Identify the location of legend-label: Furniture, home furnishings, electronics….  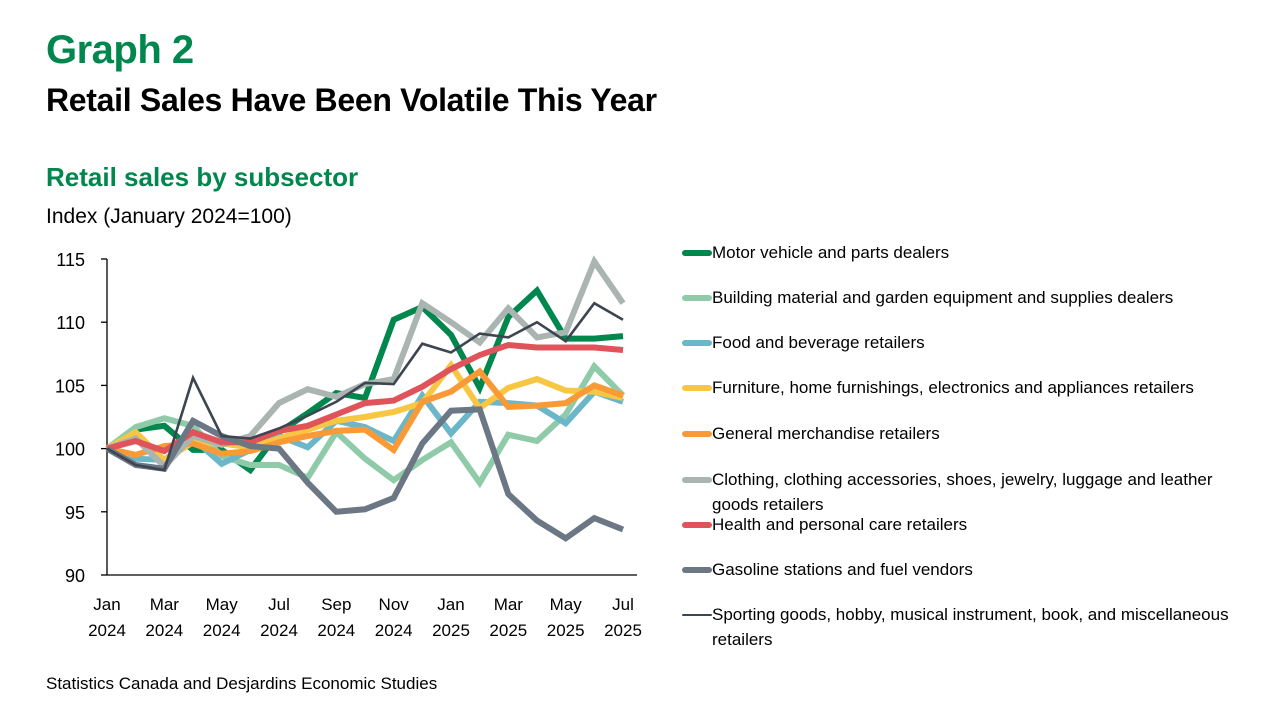
(953, 387).